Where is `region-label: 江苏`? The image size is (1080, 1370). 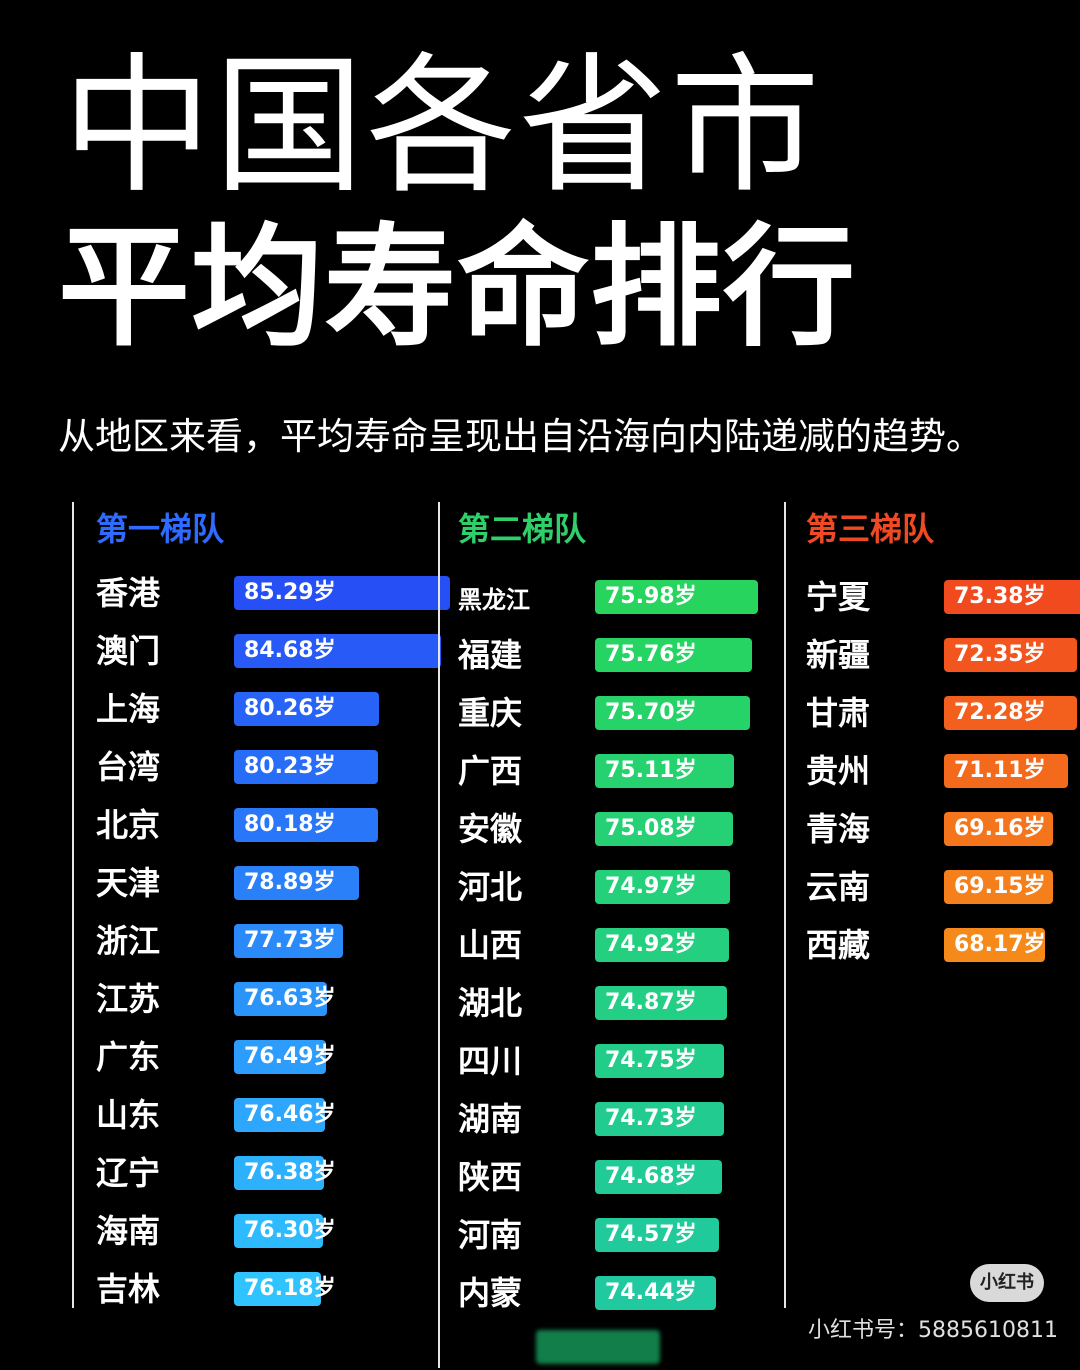
region-label: 江苏 is located at coordinates (128, 999).